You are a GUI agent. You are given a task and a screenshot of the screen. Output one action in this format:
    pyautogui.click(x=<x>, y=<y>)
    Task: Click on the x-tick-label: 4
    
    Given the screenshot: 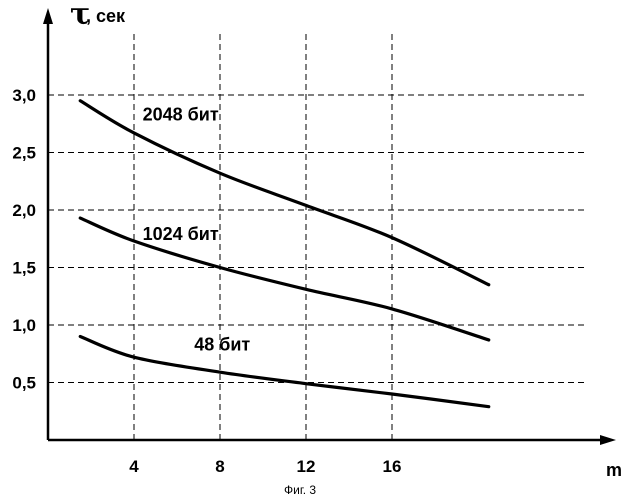 What is the action you would take?
    pyautogui.click(x=134, y=466)
    